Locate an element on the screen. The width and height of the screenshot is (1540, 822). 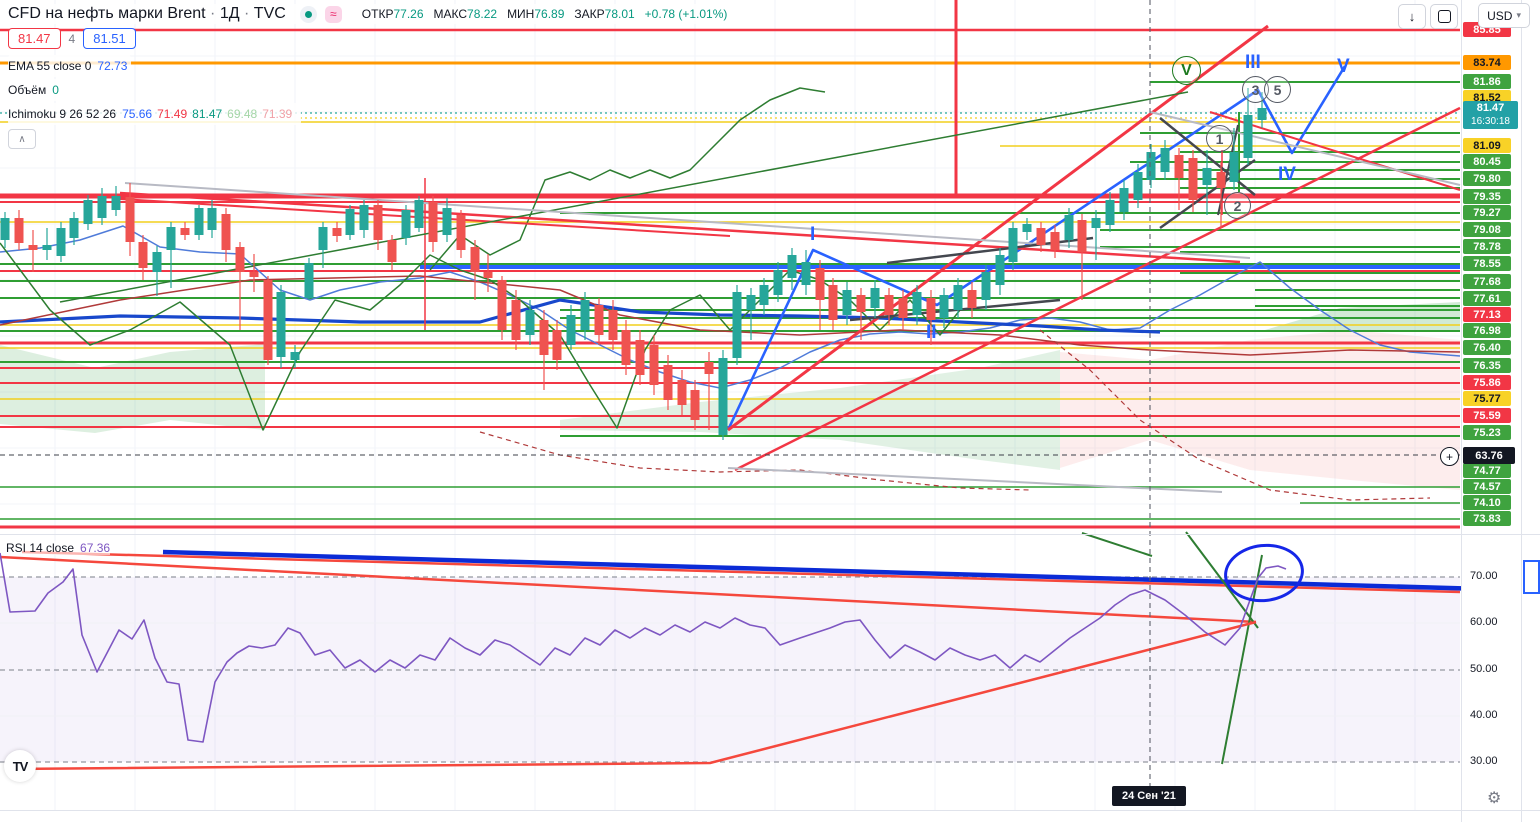
rsi-legend-row: RSI 14 close 67.36 is located at coordinates (58, 548).